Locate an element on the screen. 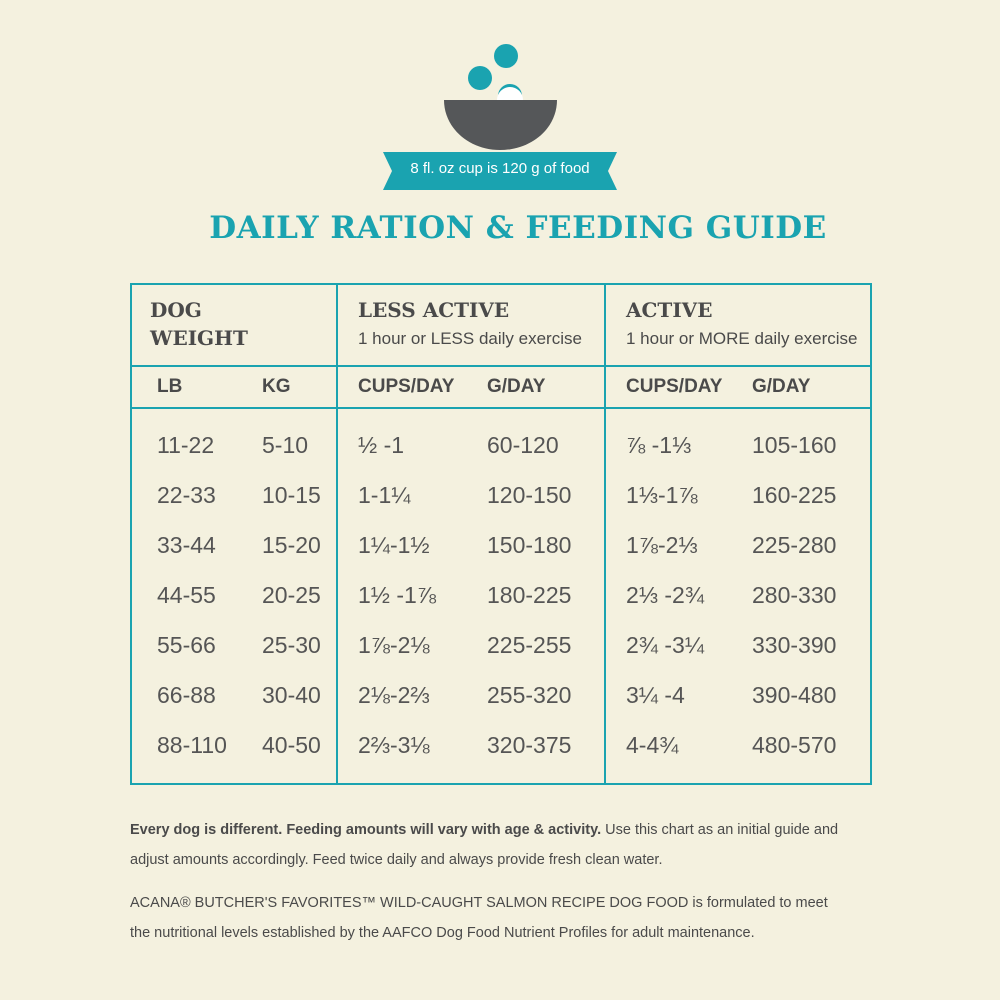 The height and width of the screenshot is (1000, 1000). cell: 22-33 is located at coordinates (186, 495).